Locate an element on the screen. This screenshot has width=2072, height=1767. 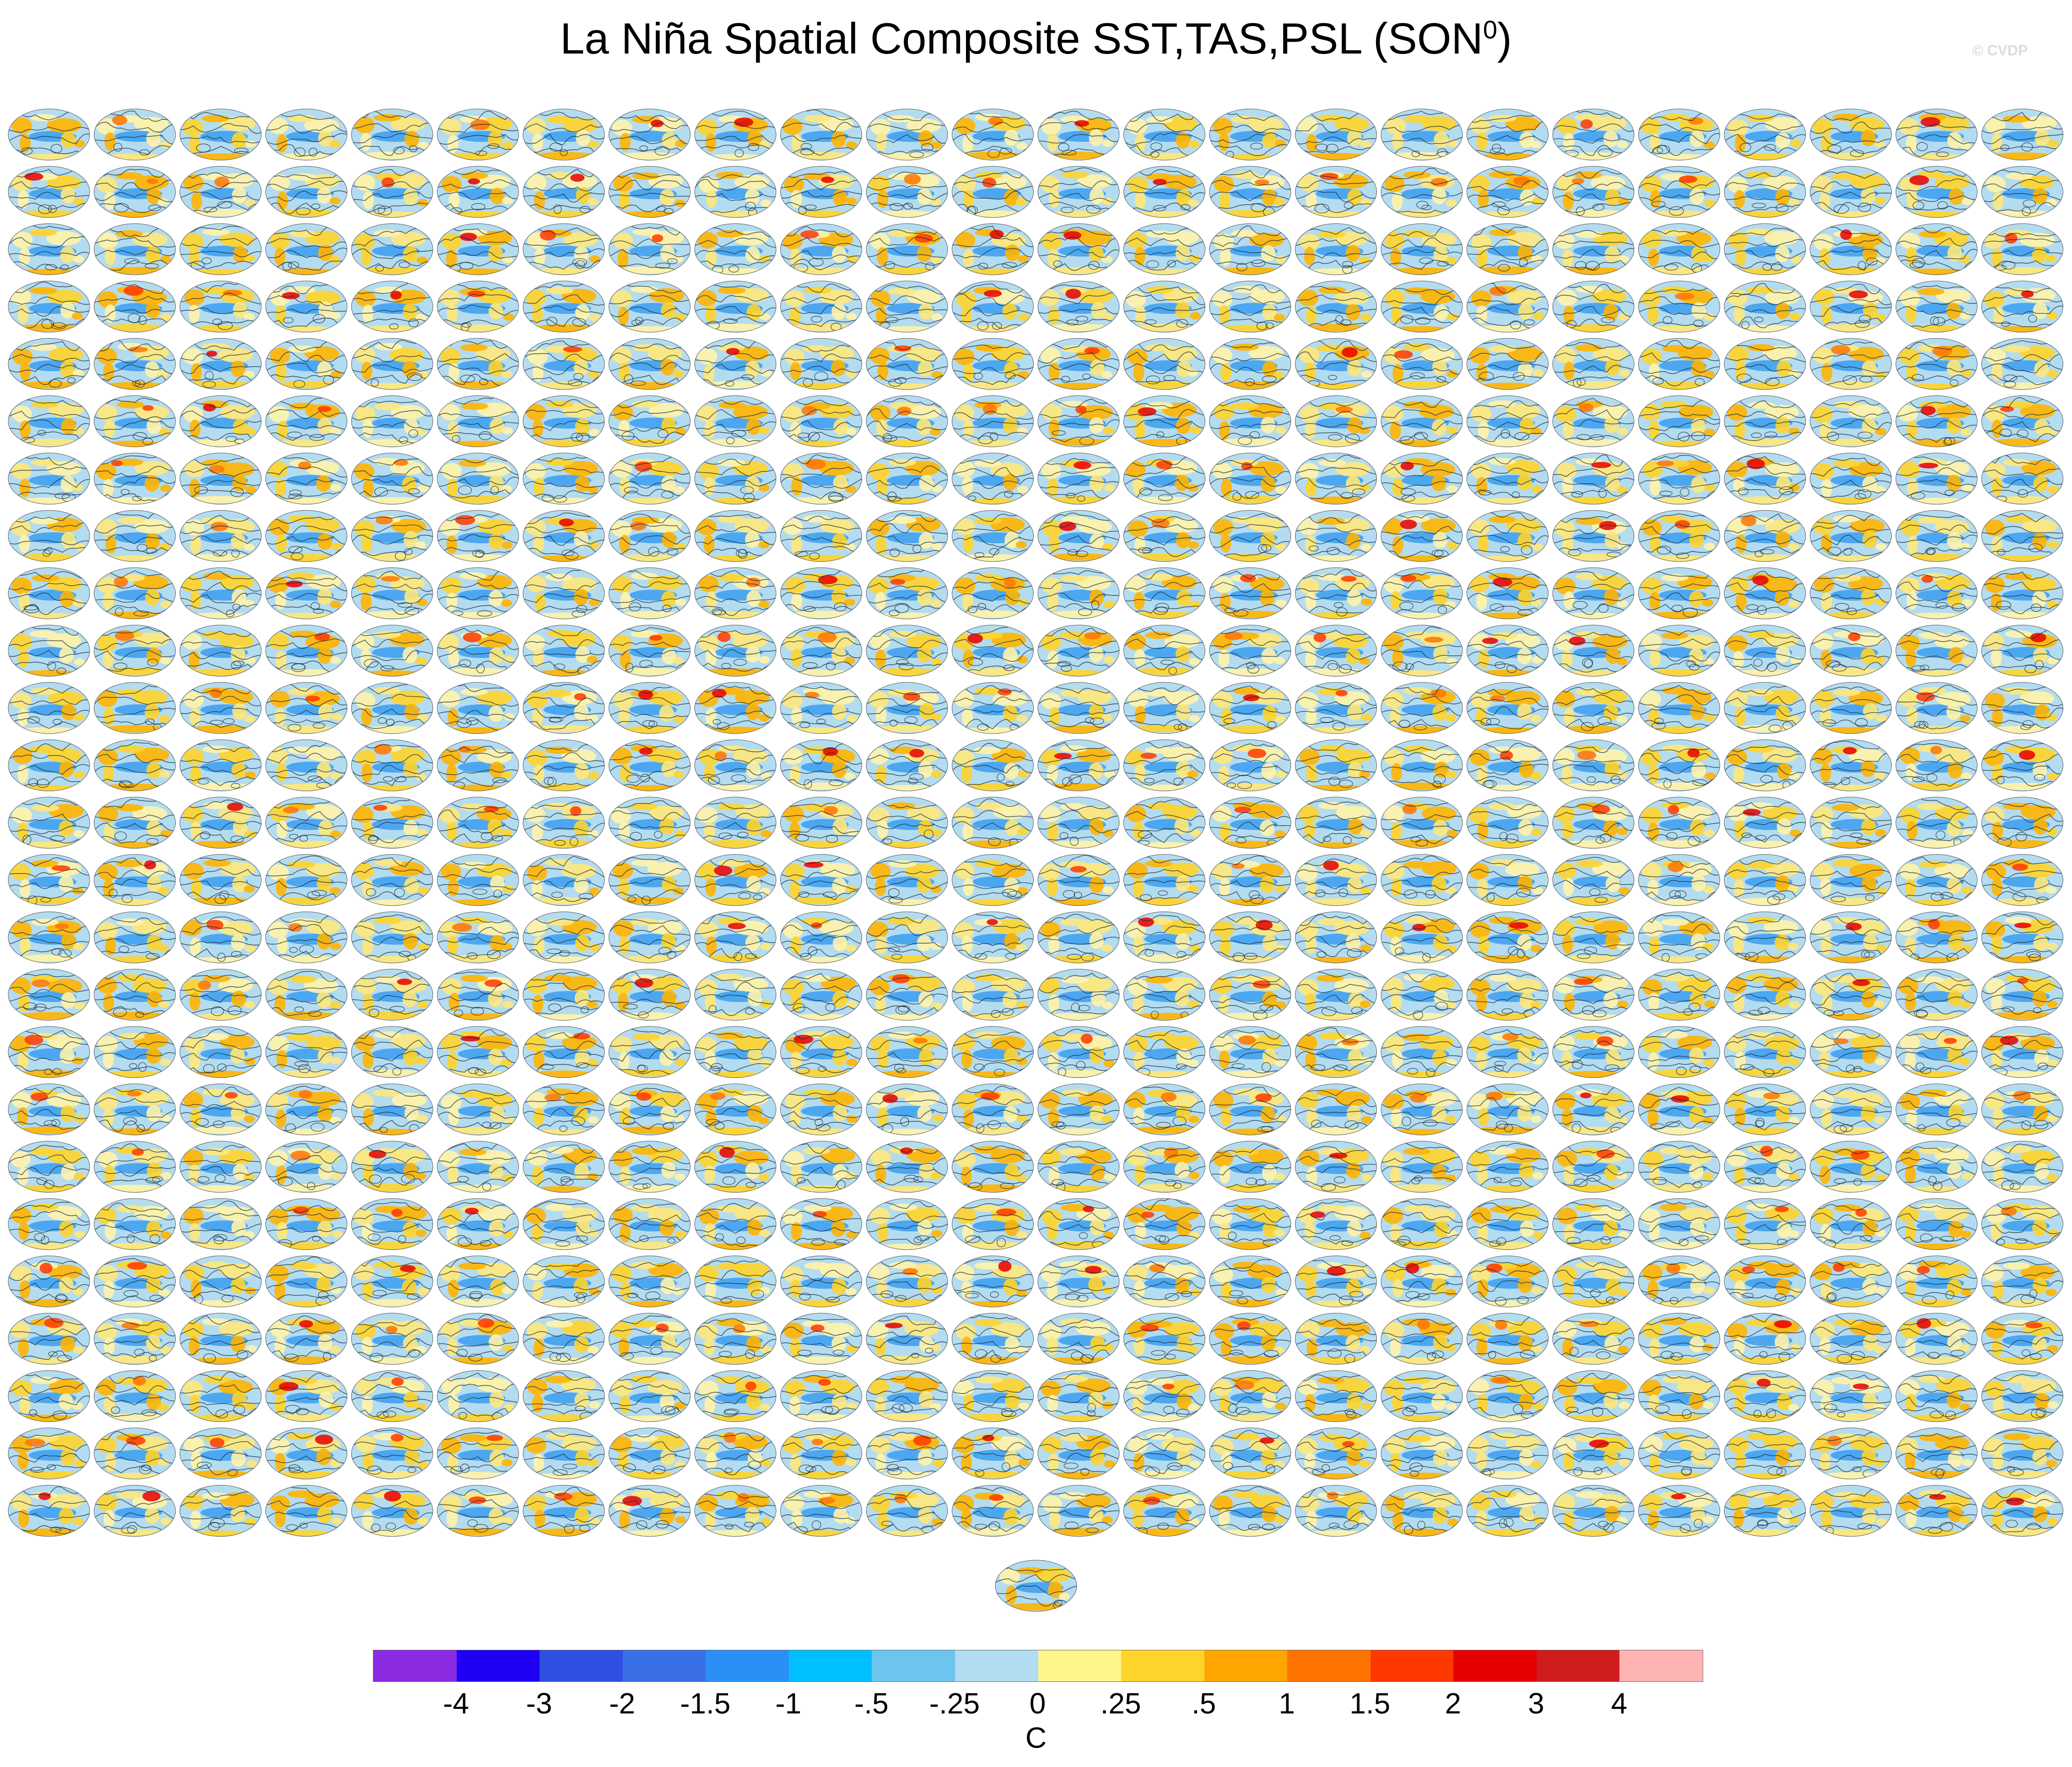
colorbar-tick-label: -1 is located at coordinates (788, 1703).